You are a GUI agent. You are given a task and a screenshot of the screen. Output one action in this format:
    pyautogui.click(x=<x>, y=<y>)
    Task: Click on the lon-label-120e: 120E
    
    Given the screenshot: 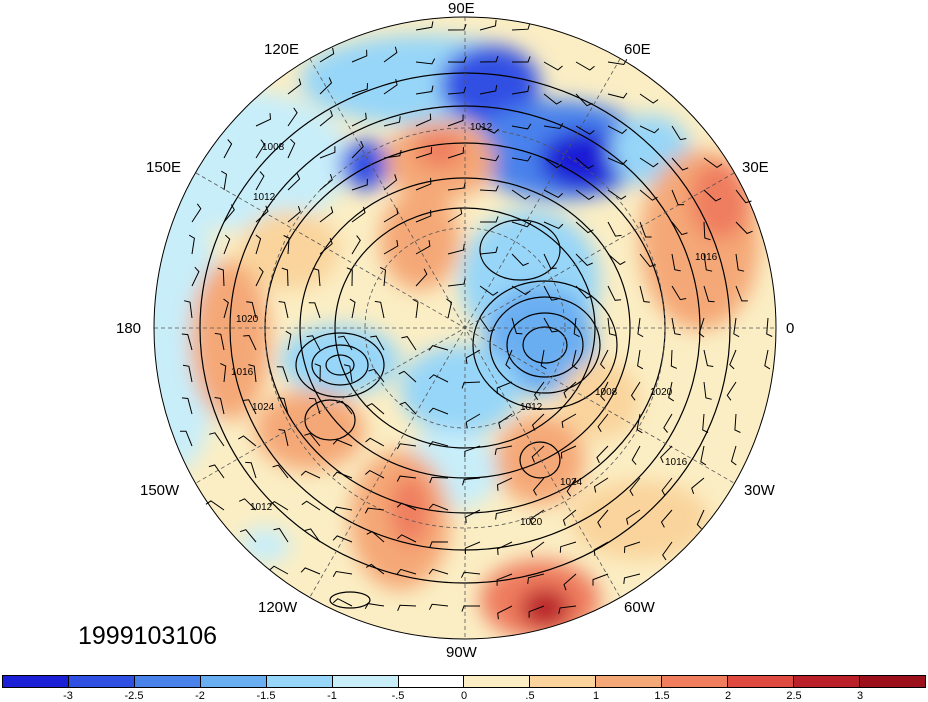 What is the action you would take?
    pyautogui.click(x=282, y=49)
    